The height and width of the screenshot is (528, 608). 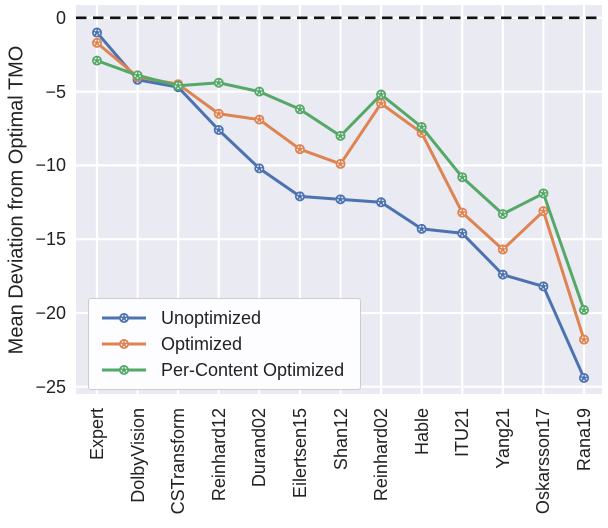 I want to click on x-tick-label: Rana19, so click(x=584, y=440).